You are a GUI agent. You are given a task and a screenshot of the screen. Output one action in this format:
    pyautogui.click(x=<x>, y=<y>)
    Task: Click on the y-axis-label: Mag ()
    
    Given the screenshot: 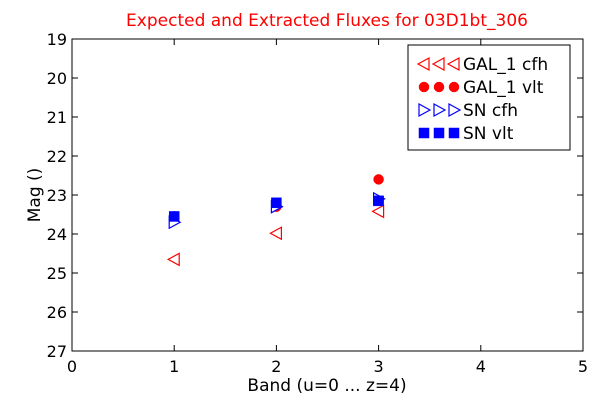 What is the action you would take?
    pyautogui.click(x=35, y=195)
    